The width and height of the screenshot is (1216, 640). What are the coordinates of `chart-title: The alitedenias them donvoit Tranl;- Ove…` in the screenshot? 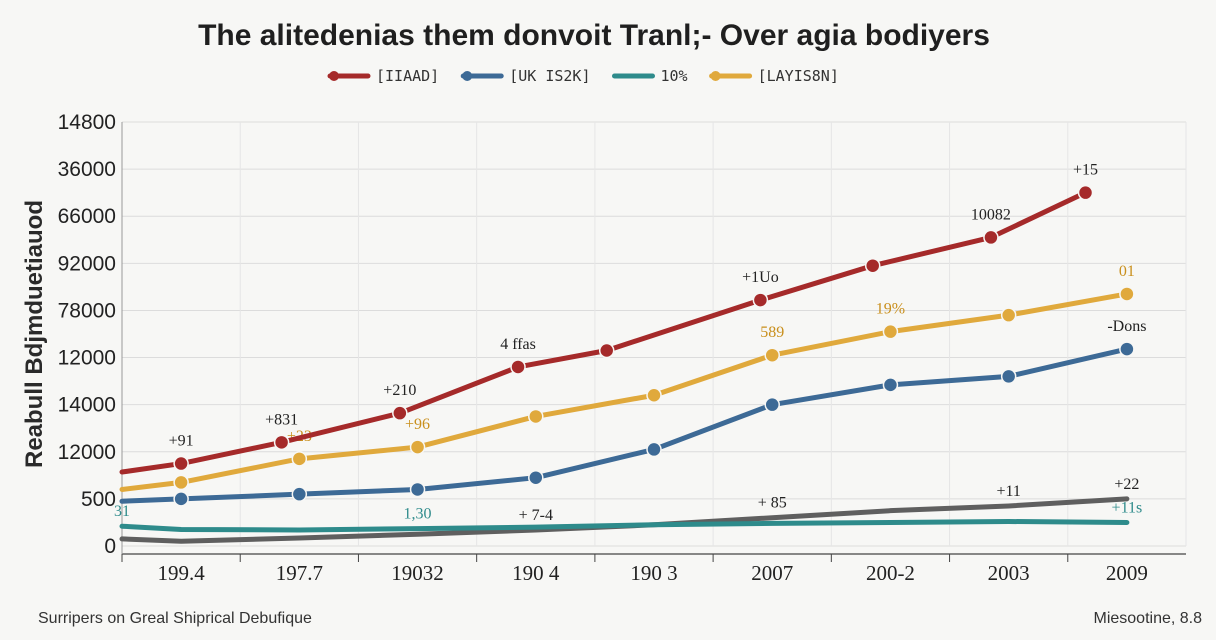 It's located at (594, 35).